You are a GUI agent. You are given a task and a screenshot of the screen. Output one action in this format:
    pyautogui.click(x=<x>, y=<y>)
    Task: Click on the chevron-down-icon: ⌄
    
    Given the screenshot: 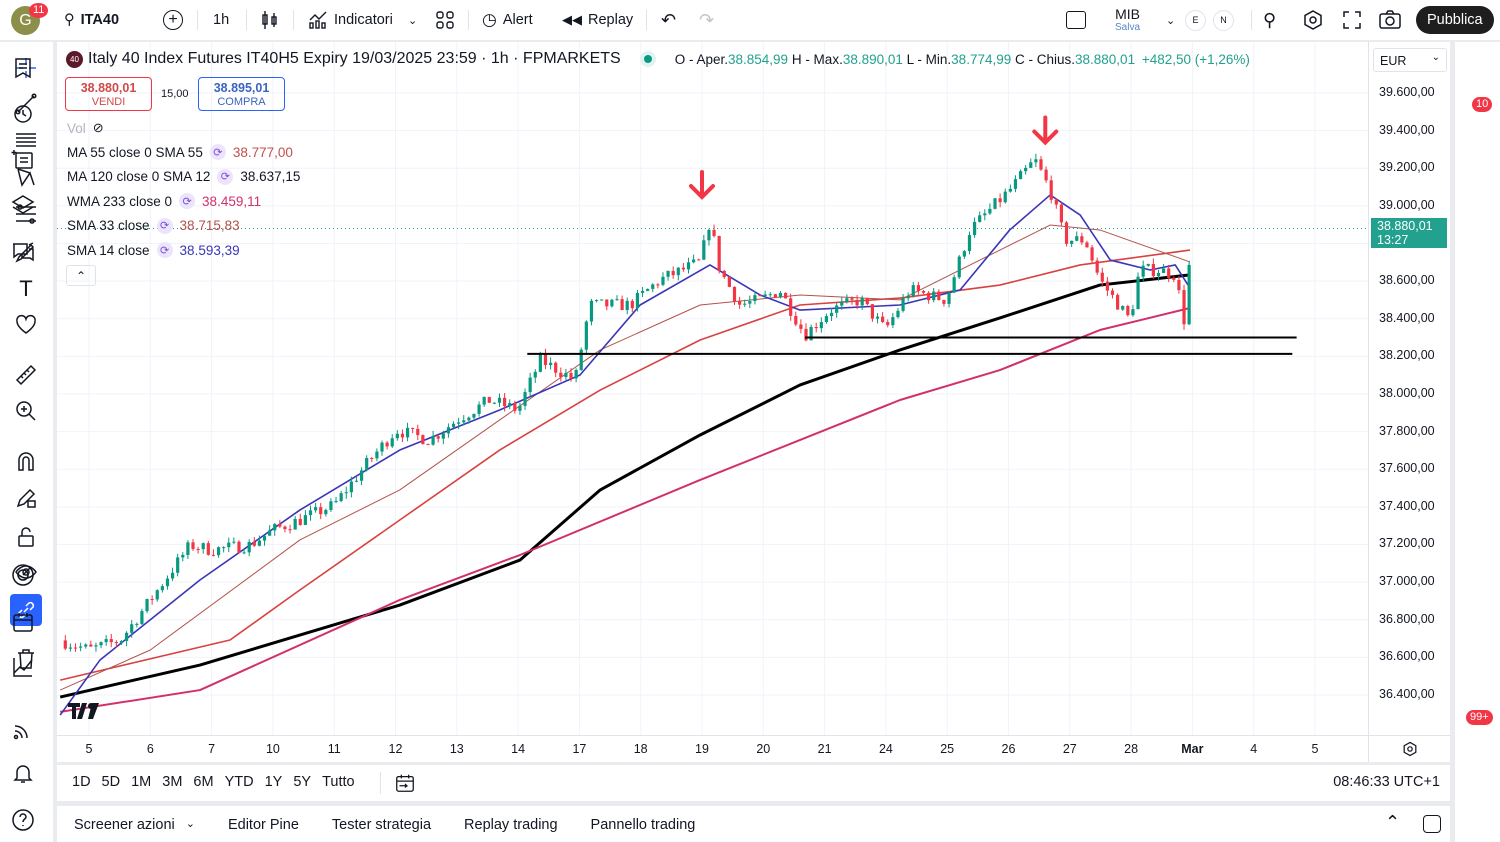 What is the action you would take?
    pyautogui.click(x=190, y=824)
    